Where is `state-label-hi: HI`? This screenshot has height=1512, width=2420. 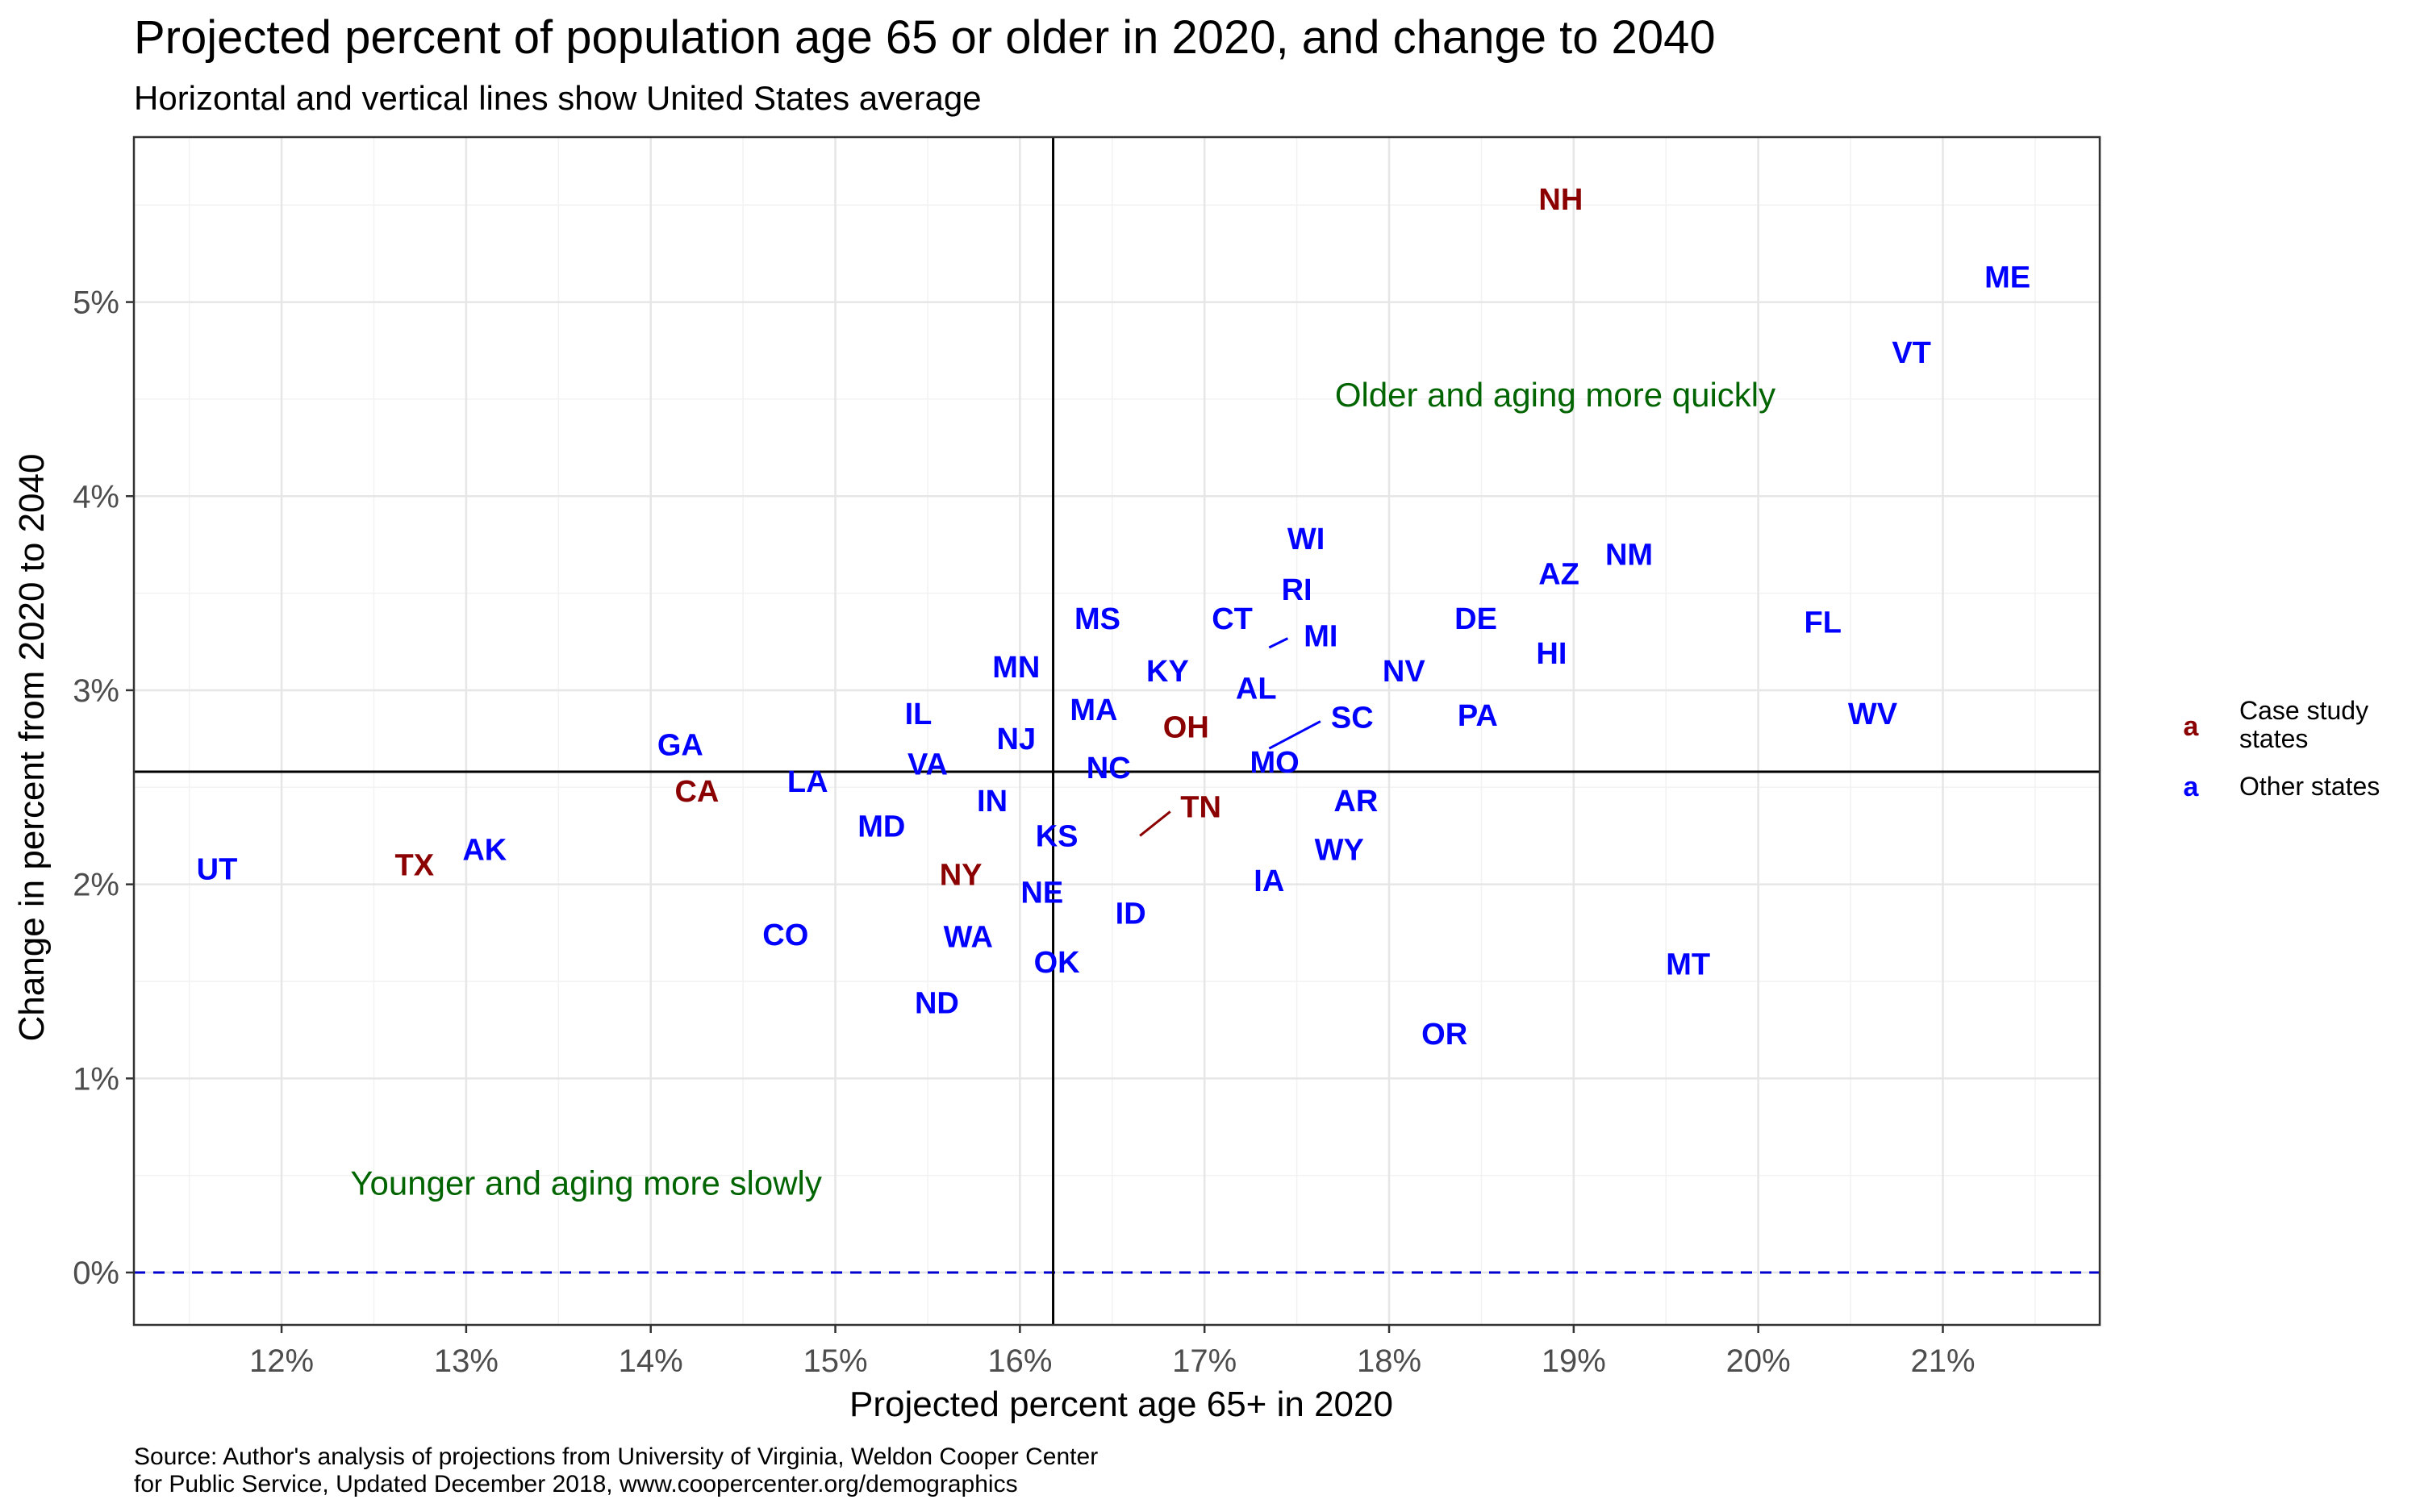
state-label-hi: HI is located at coordinates (1551, 654).